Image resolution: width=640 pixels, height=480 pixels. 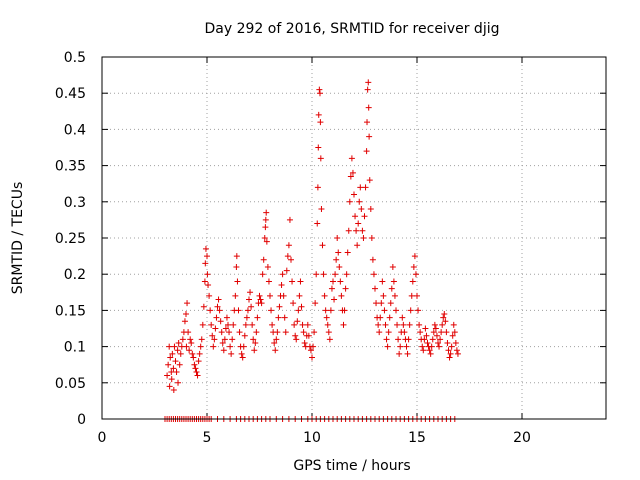 I want to click on y-tick-label: 0.15, so click(x=70, y=311).